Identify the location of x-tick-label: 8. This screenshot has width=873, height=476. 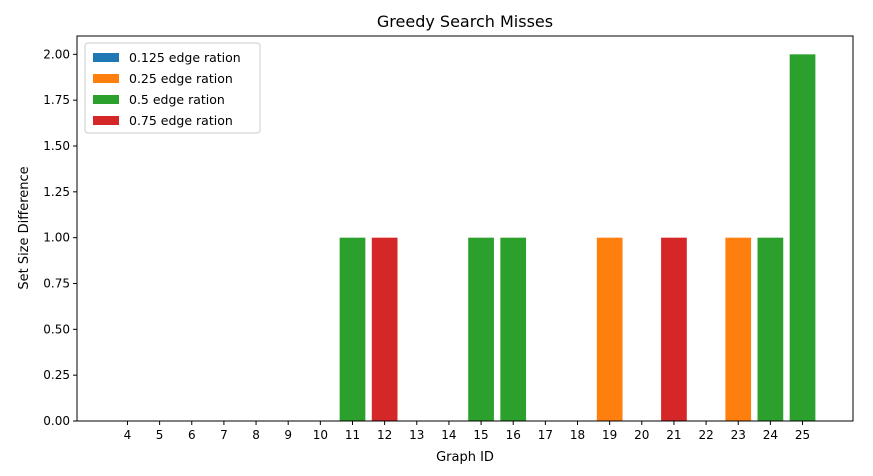
(256, 435).